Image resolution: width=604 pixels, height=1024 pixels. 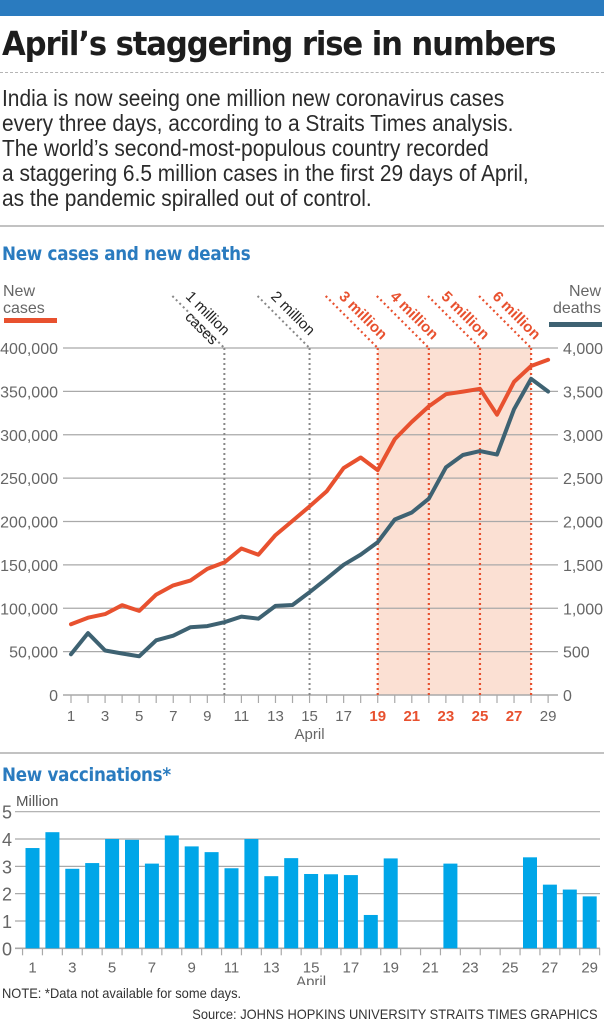 What do you see at coordinates (7, 922) in the screenshot?
I see `y-tick-label: 1` at bounding box center [7, 922].